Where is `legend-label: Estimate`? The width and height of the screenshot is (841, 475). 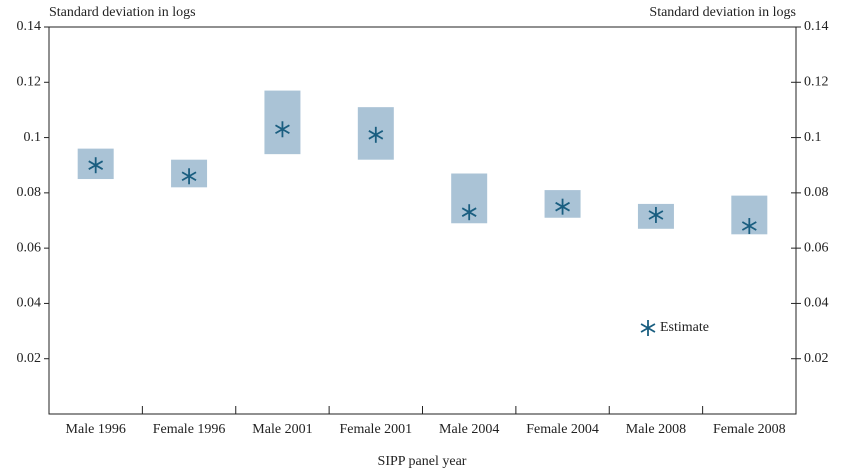
legend-label: Estimate is located at coordinates (684, 327).